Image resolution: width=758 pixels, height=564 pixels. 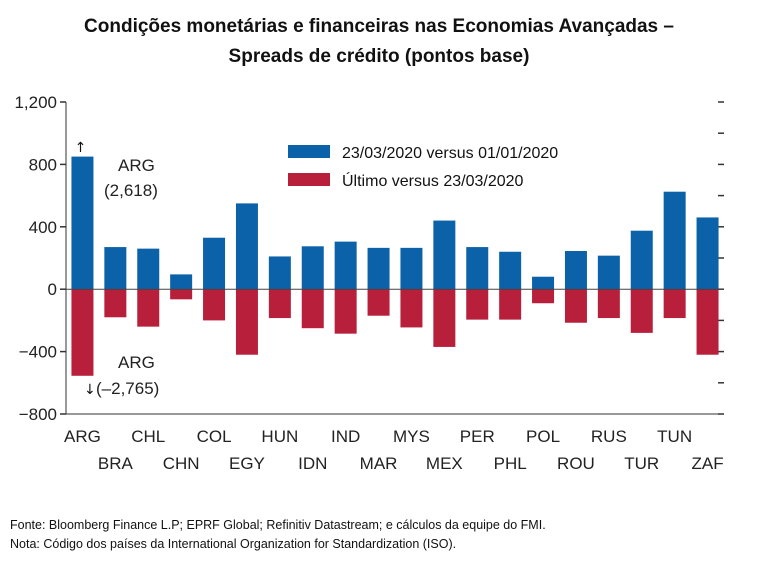 What do you see at coordinates (181, 294) in the screenshot?
I see `bar-red-chn` at bounding box center [181, 294].